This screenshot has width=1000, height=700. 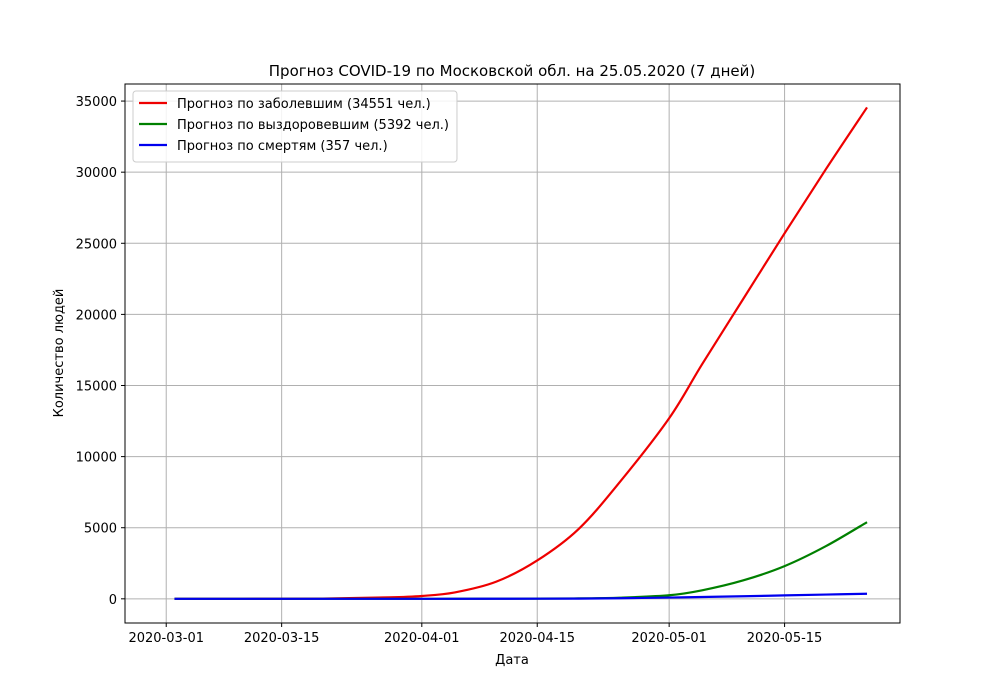 What do you see at coordinates (96, 173) in the screenshot?
I see `y-tick-label: 30000` at bounding box center [96, 173].